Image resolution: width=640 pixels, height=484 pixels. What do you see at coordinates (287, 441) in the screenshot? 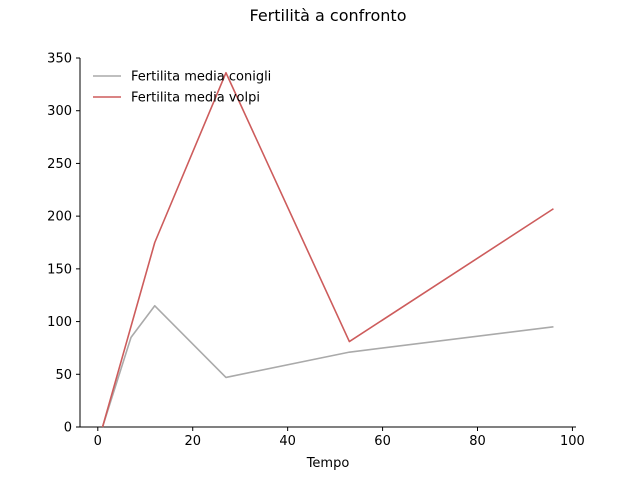
I see `x-tick-label: 40` at bounding box center [287, 441].